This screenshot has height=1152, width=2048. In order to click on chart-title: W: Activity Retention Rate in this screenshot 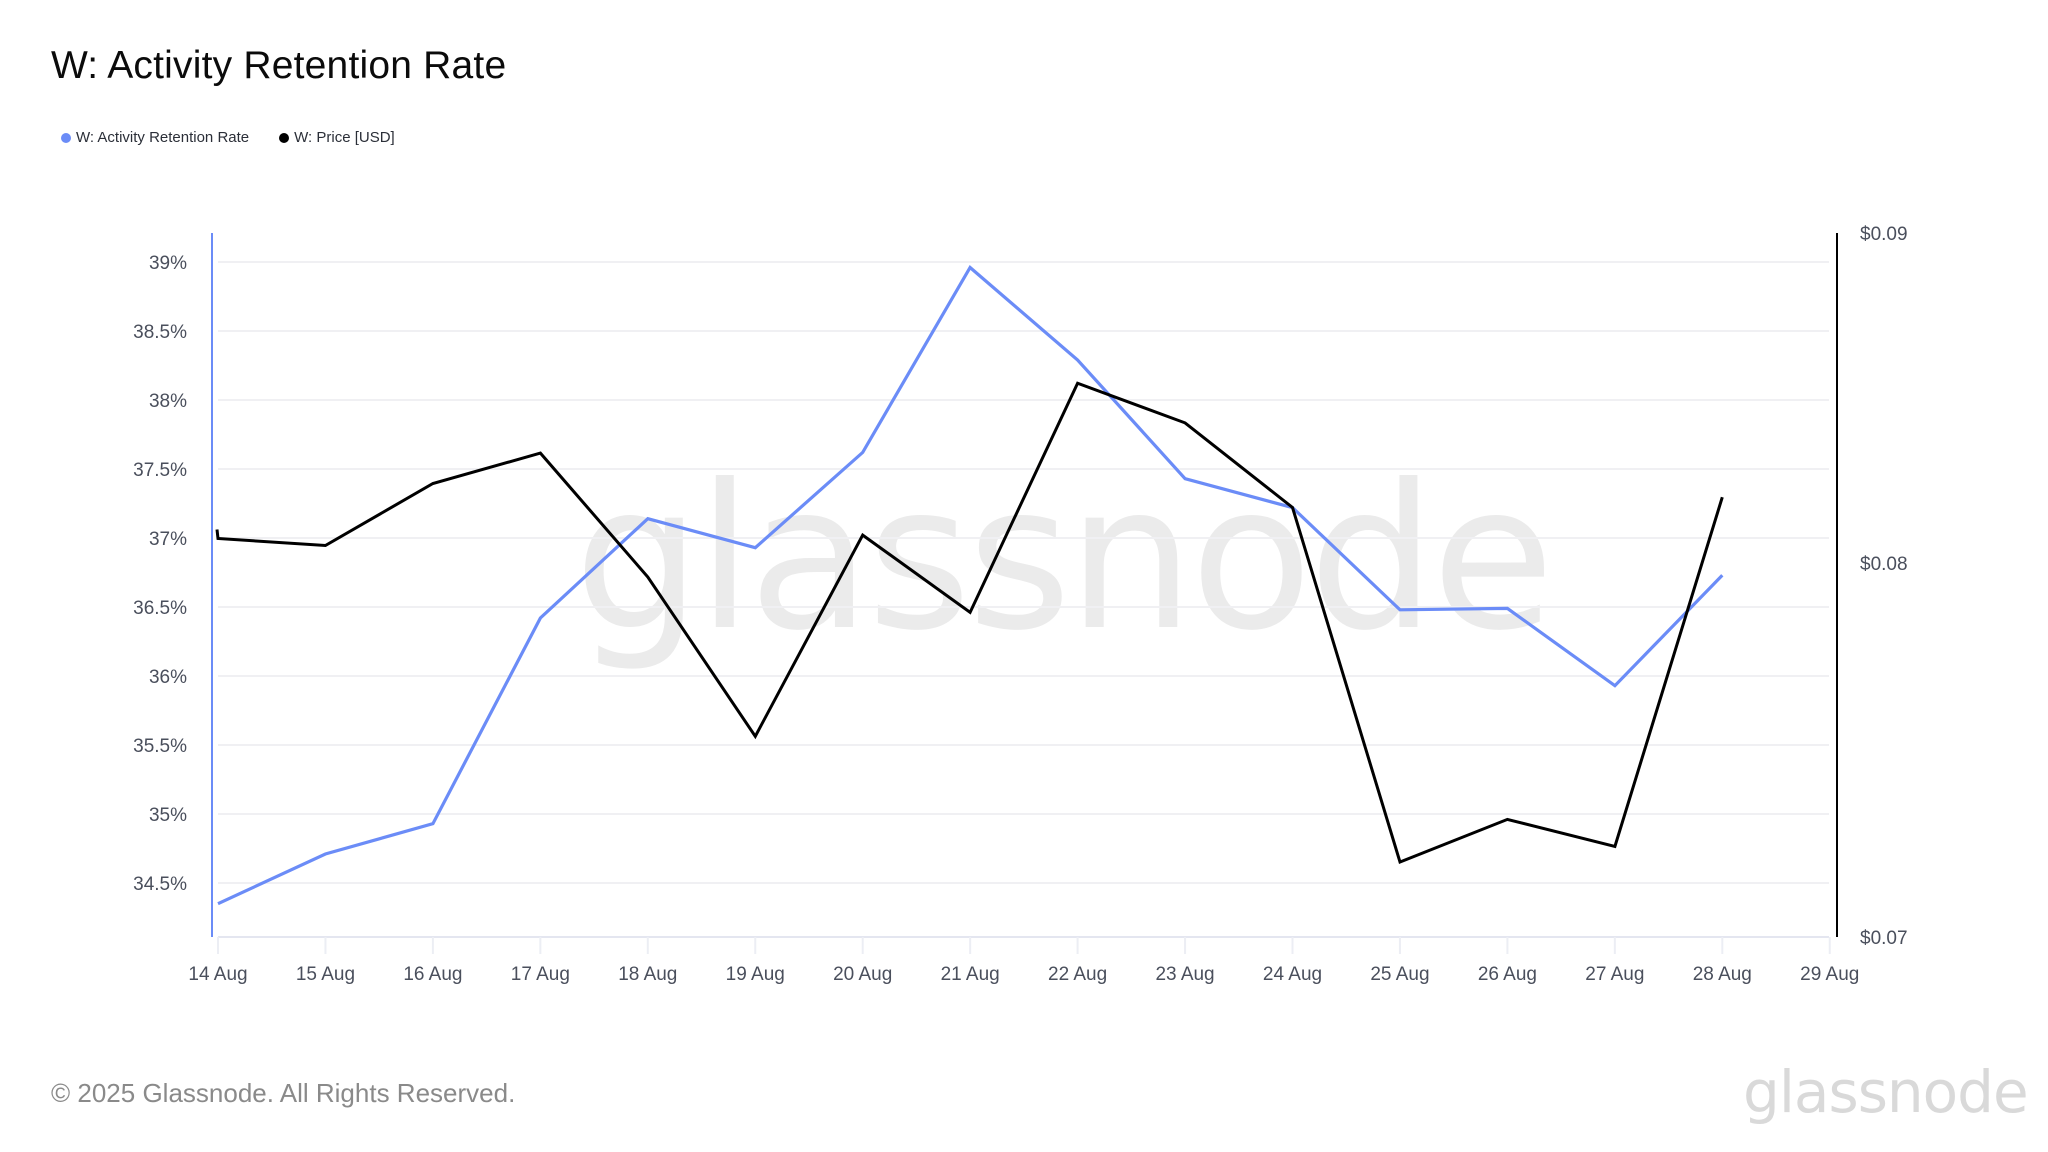, I will do `click(279, 65)`.